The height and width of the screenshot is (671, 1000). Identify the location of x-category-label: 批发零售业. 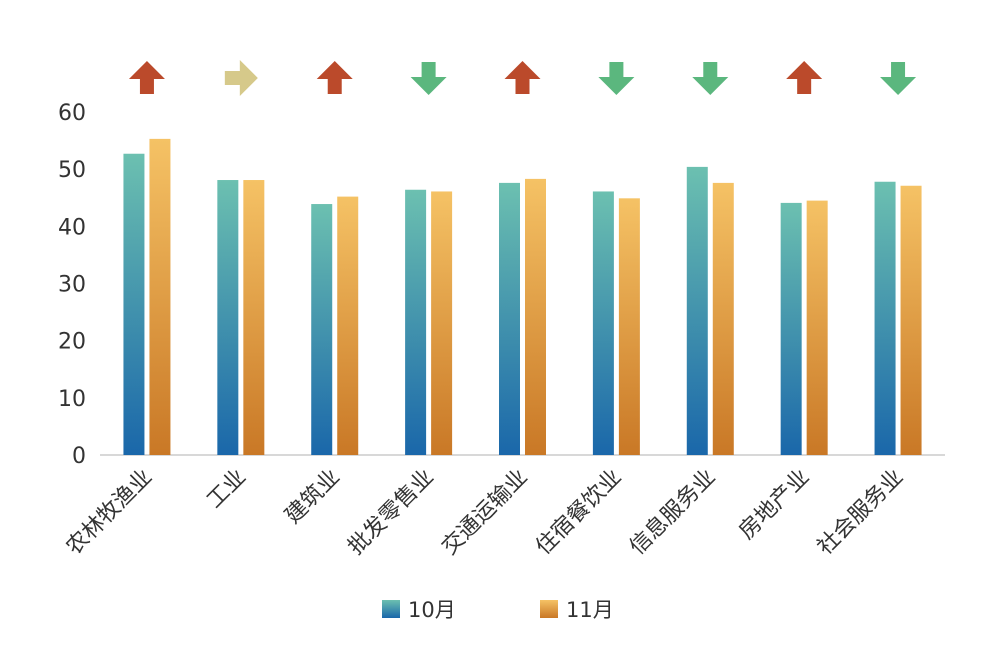
(390, 512).